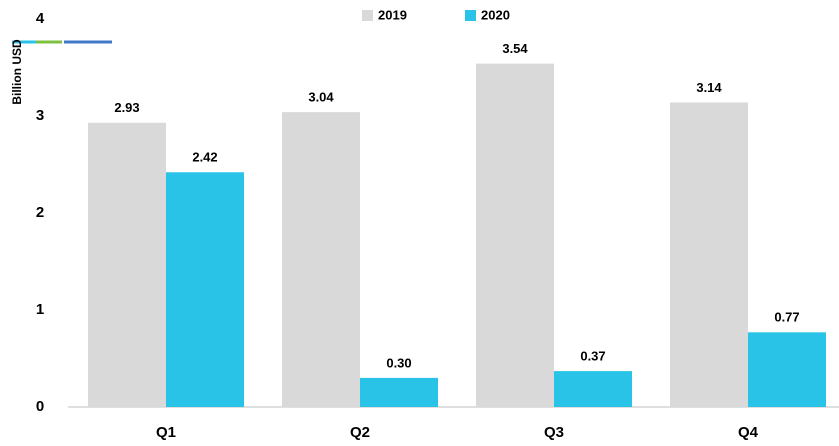 The image size is (839, 446). Describe the element at coordinates (709, 87) in the screenshot. I see `value-label: 3.14` at that location.